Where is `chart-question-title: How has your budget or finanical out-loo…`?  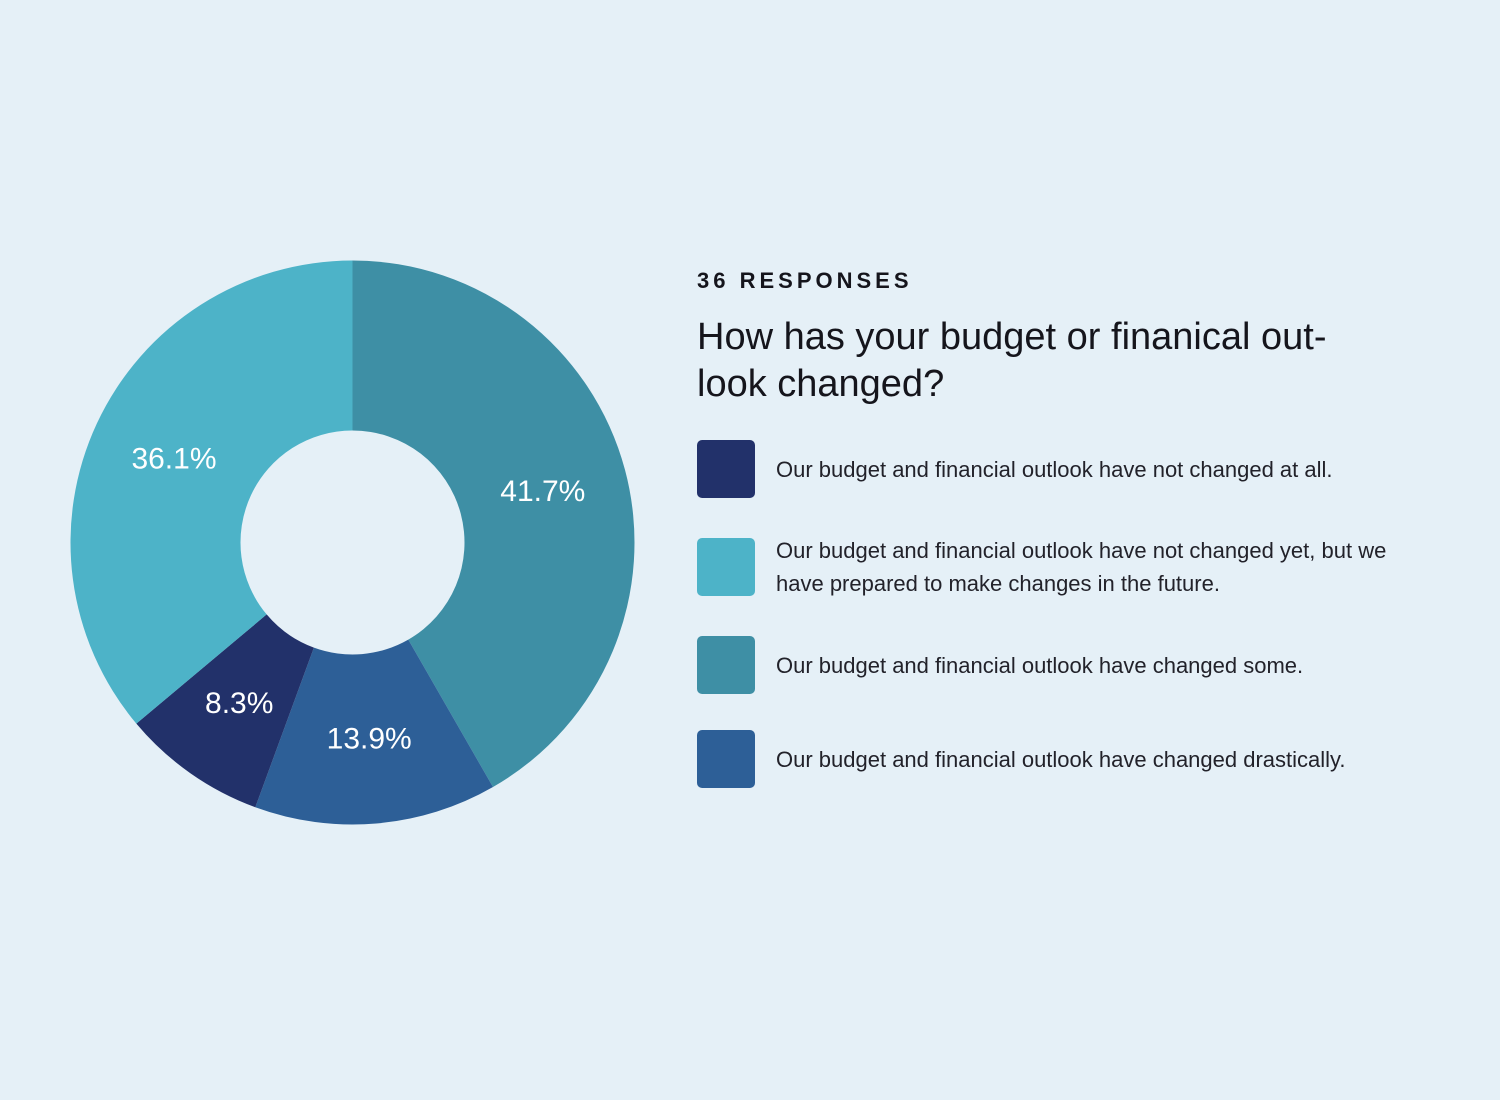 chart-question-title: How has your budget or finanical out-loo… is located at coordinates (1012, 360).